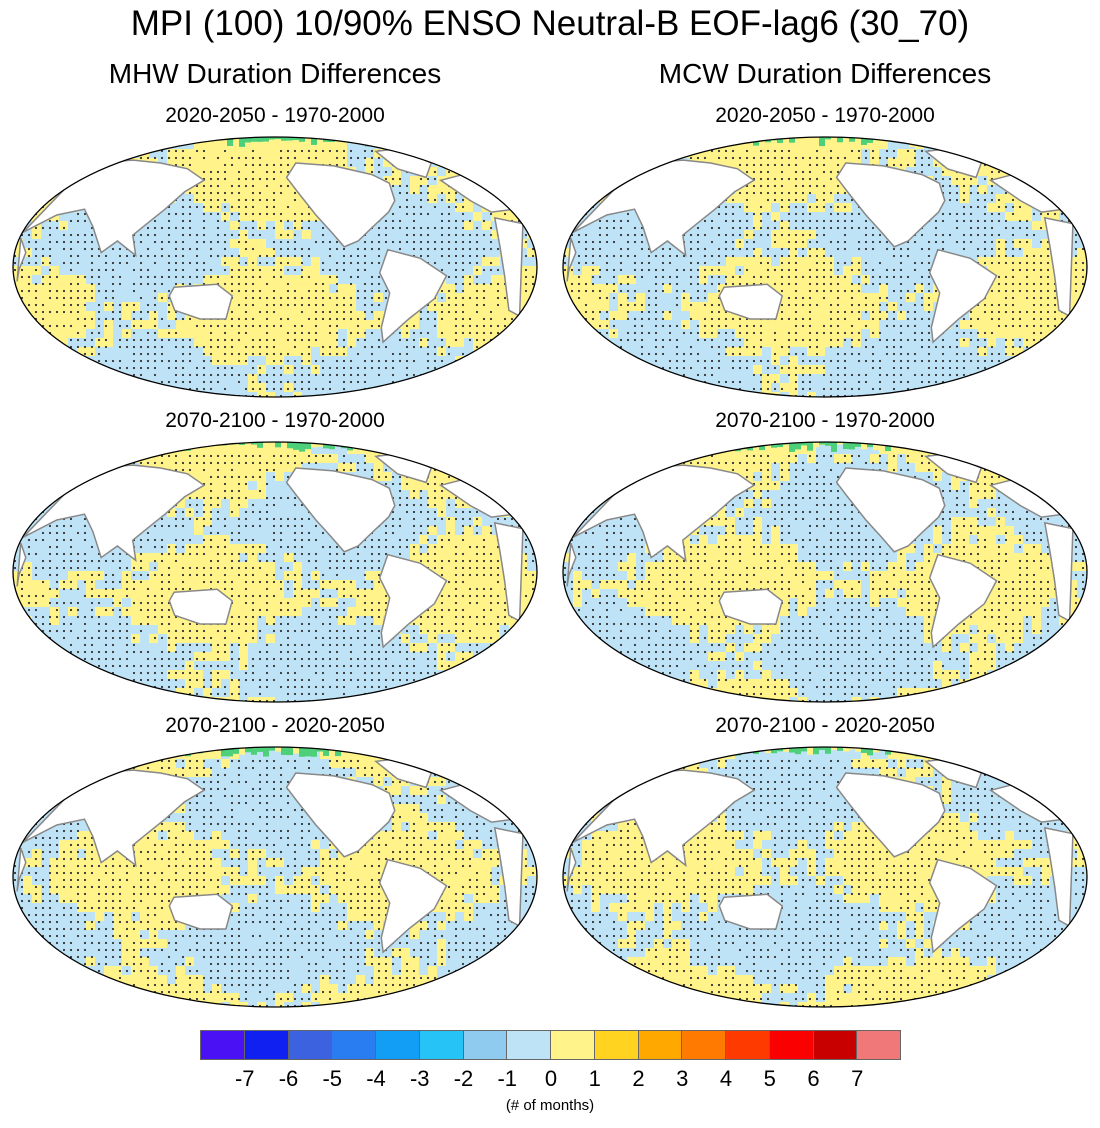  What do you see at coordinates (332, 1078) in the screenshot?
I see `colorbar-tick-label: -5` at bounding box center [332, 1078].